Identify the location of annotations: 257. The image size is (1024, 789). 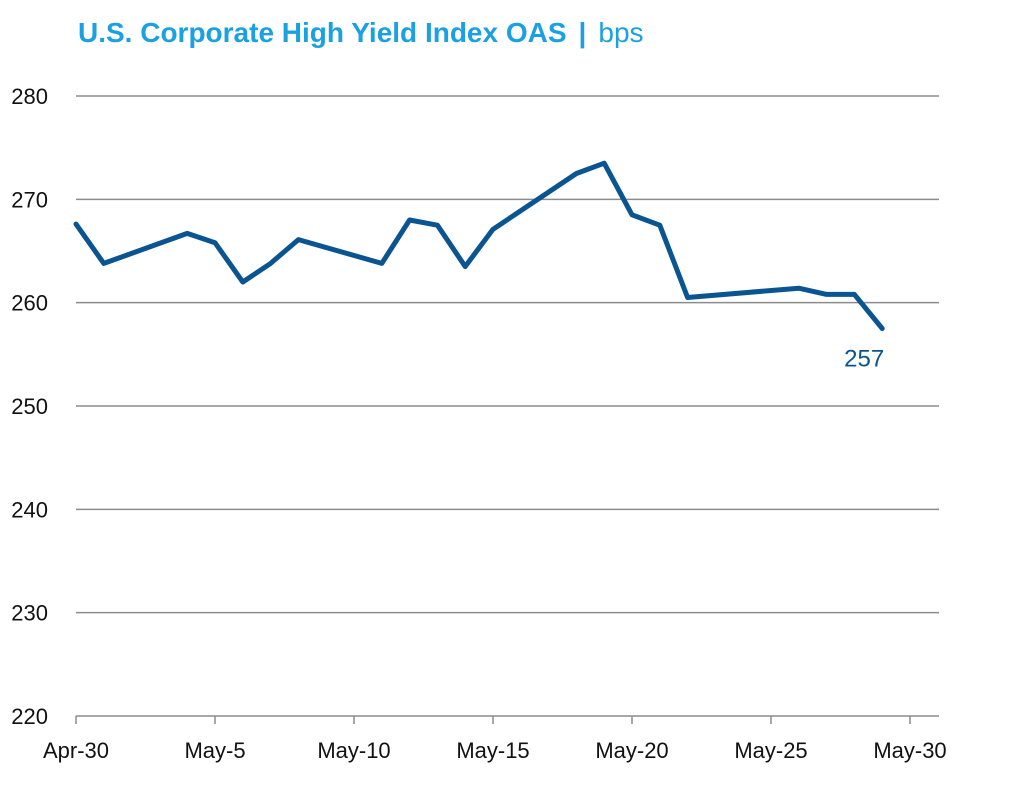
(864, 359).